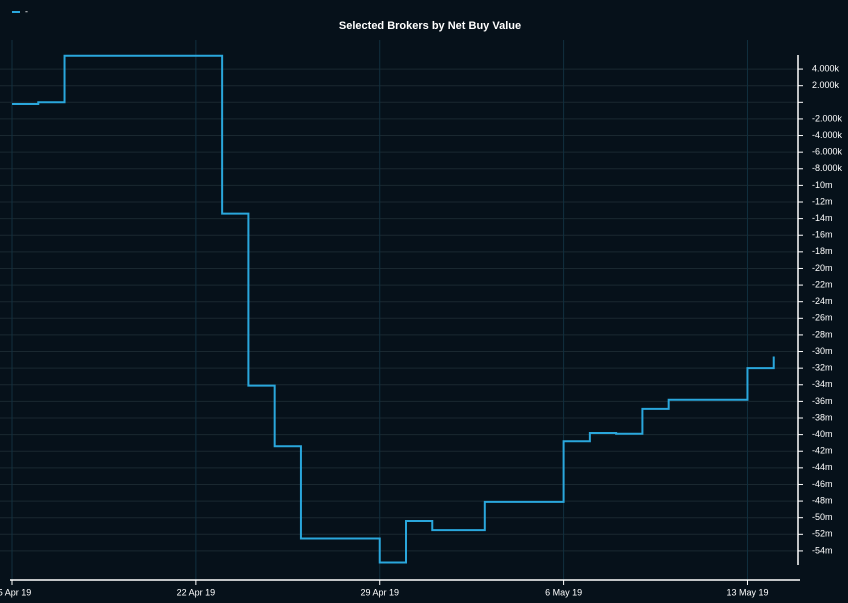 This screenshot has width=848, height=603. I want to click on x-tick-label: 22 Apr 19, so click(196, 592).